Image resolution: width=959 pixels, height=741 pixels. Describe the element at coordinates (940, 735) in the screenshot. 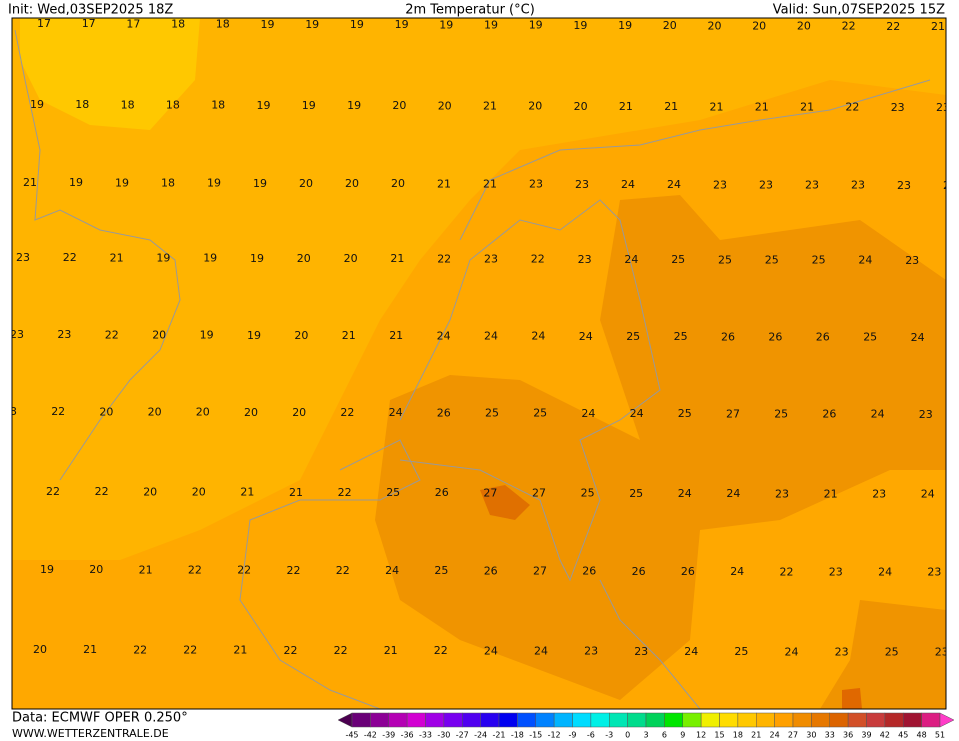

I see `scale-label: 51` at that location.